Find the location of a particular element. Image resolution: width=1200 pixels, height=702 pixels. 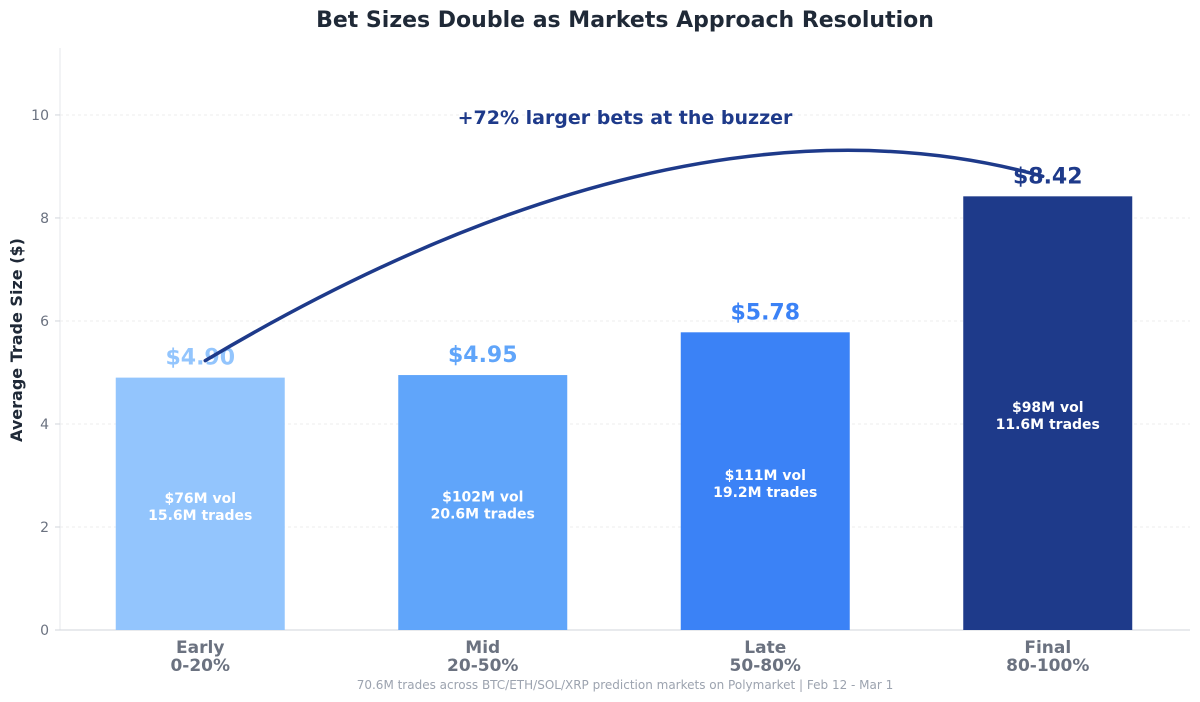

bar-early is located at coordinates (200, 503).